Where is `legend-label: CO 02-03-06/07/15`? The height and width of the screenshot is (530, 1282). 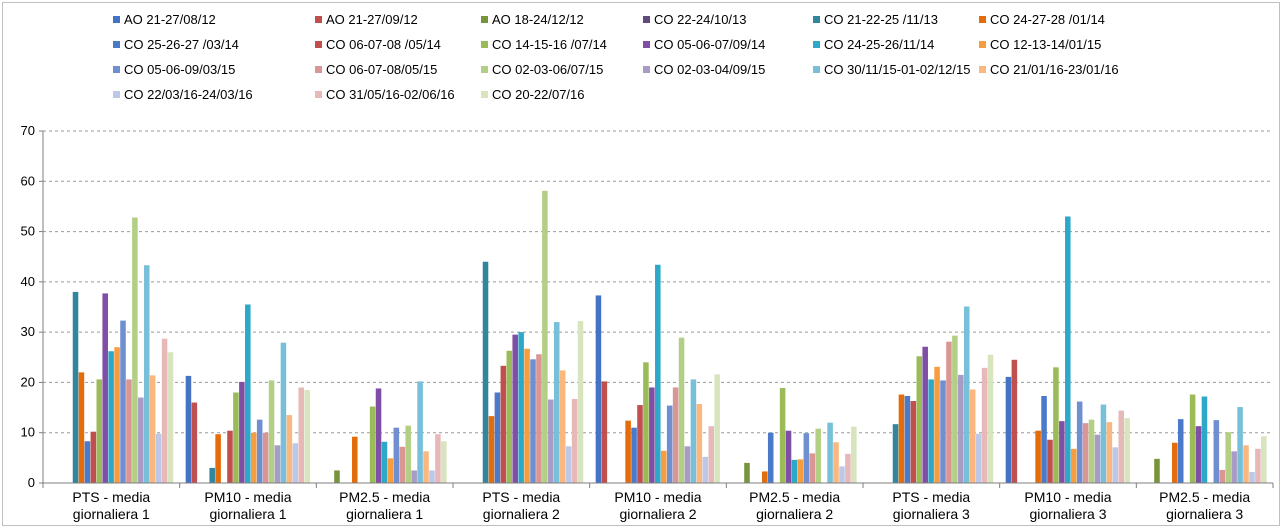 legend-label: CO 02-03-06/07/15 is located at coordinates (547, 69).